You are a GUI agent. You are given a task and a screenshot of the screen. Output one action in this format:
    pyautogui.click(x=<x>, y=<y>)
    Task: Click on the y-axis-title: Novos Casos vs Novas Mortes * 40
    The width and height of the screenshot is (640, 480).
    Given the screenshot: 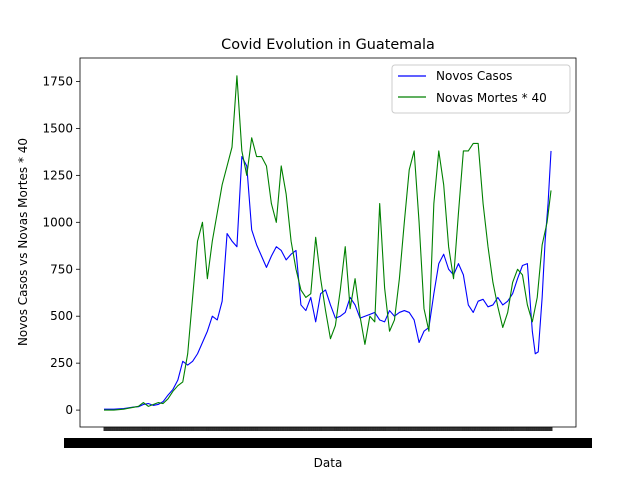 What is the action you would take?
    pyautogui.click(x=23, y=242)
    